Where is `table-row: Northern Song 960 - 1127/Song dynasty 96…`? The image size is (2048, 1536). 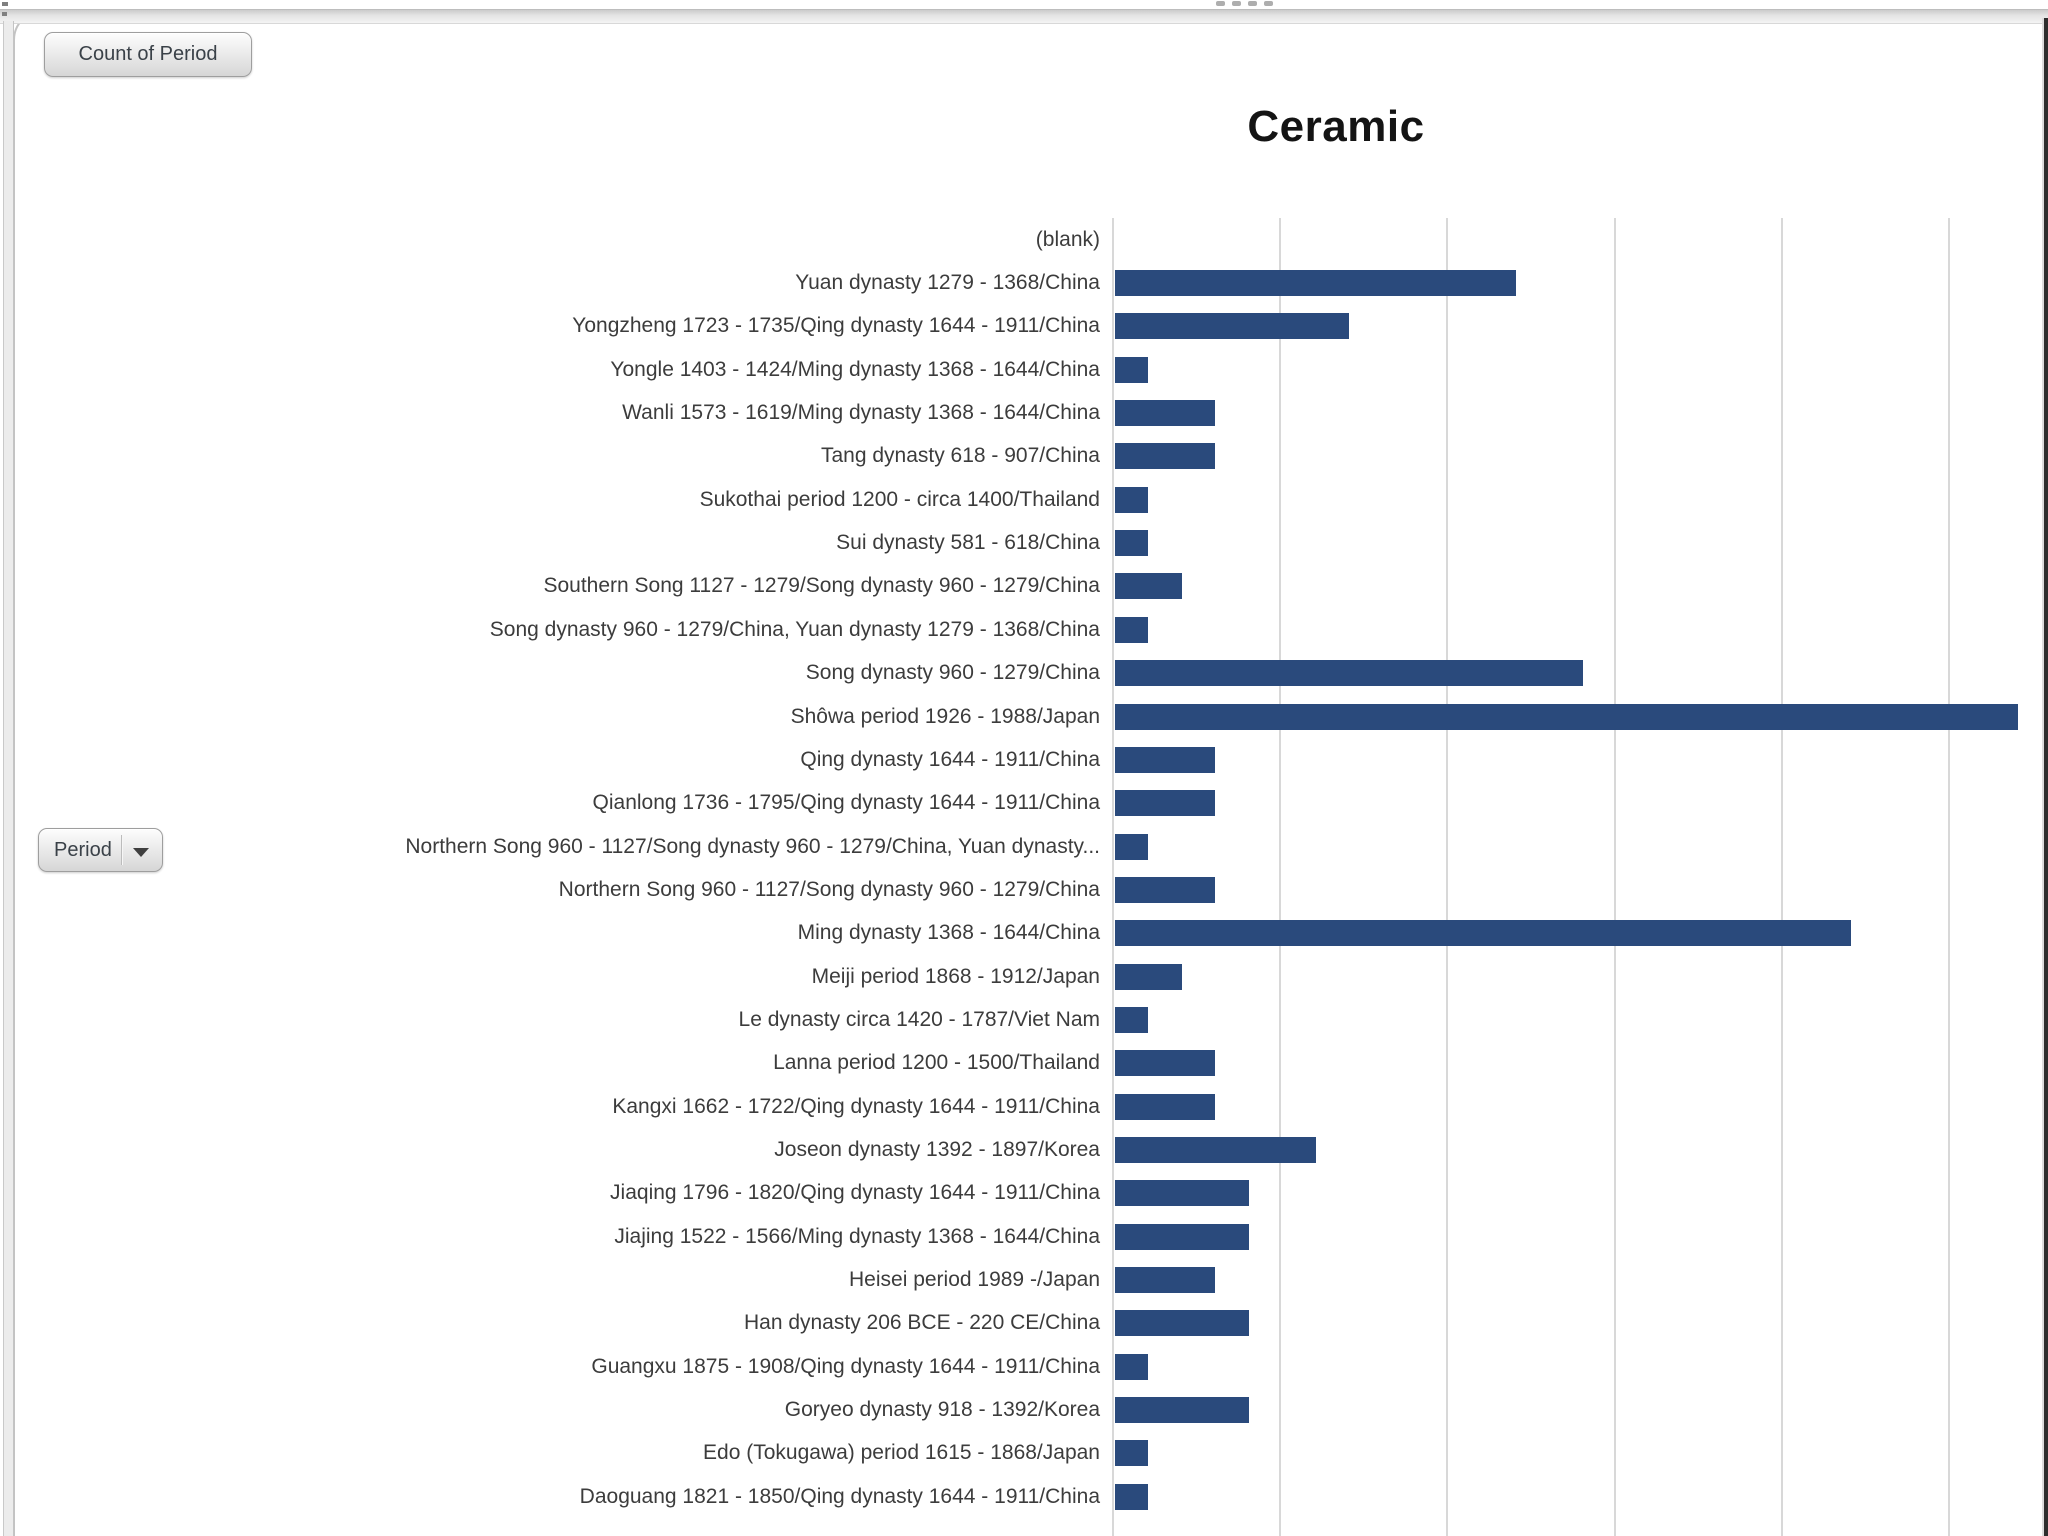
table-row: Northern Song 960 - 1127/Song dynasty 96… is located at coordinates (1024, 846).